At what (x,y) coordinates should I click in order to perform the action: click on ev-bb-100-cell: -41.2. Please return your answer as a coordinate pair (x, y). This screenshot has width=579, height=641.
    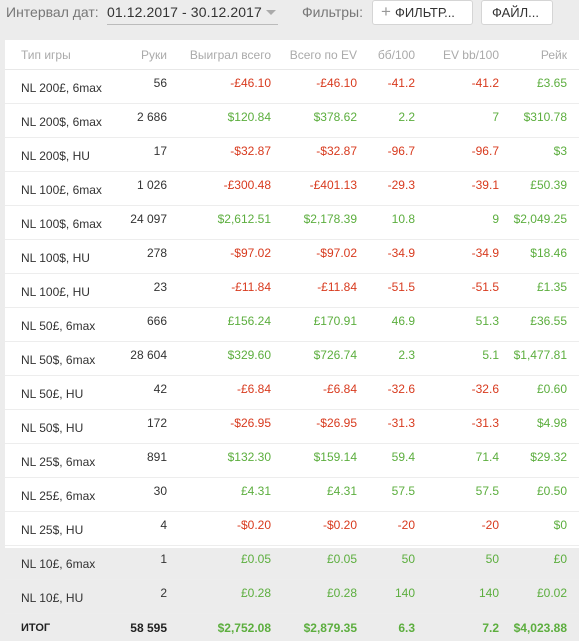
    Looking at the image, I should click on (469, 87).